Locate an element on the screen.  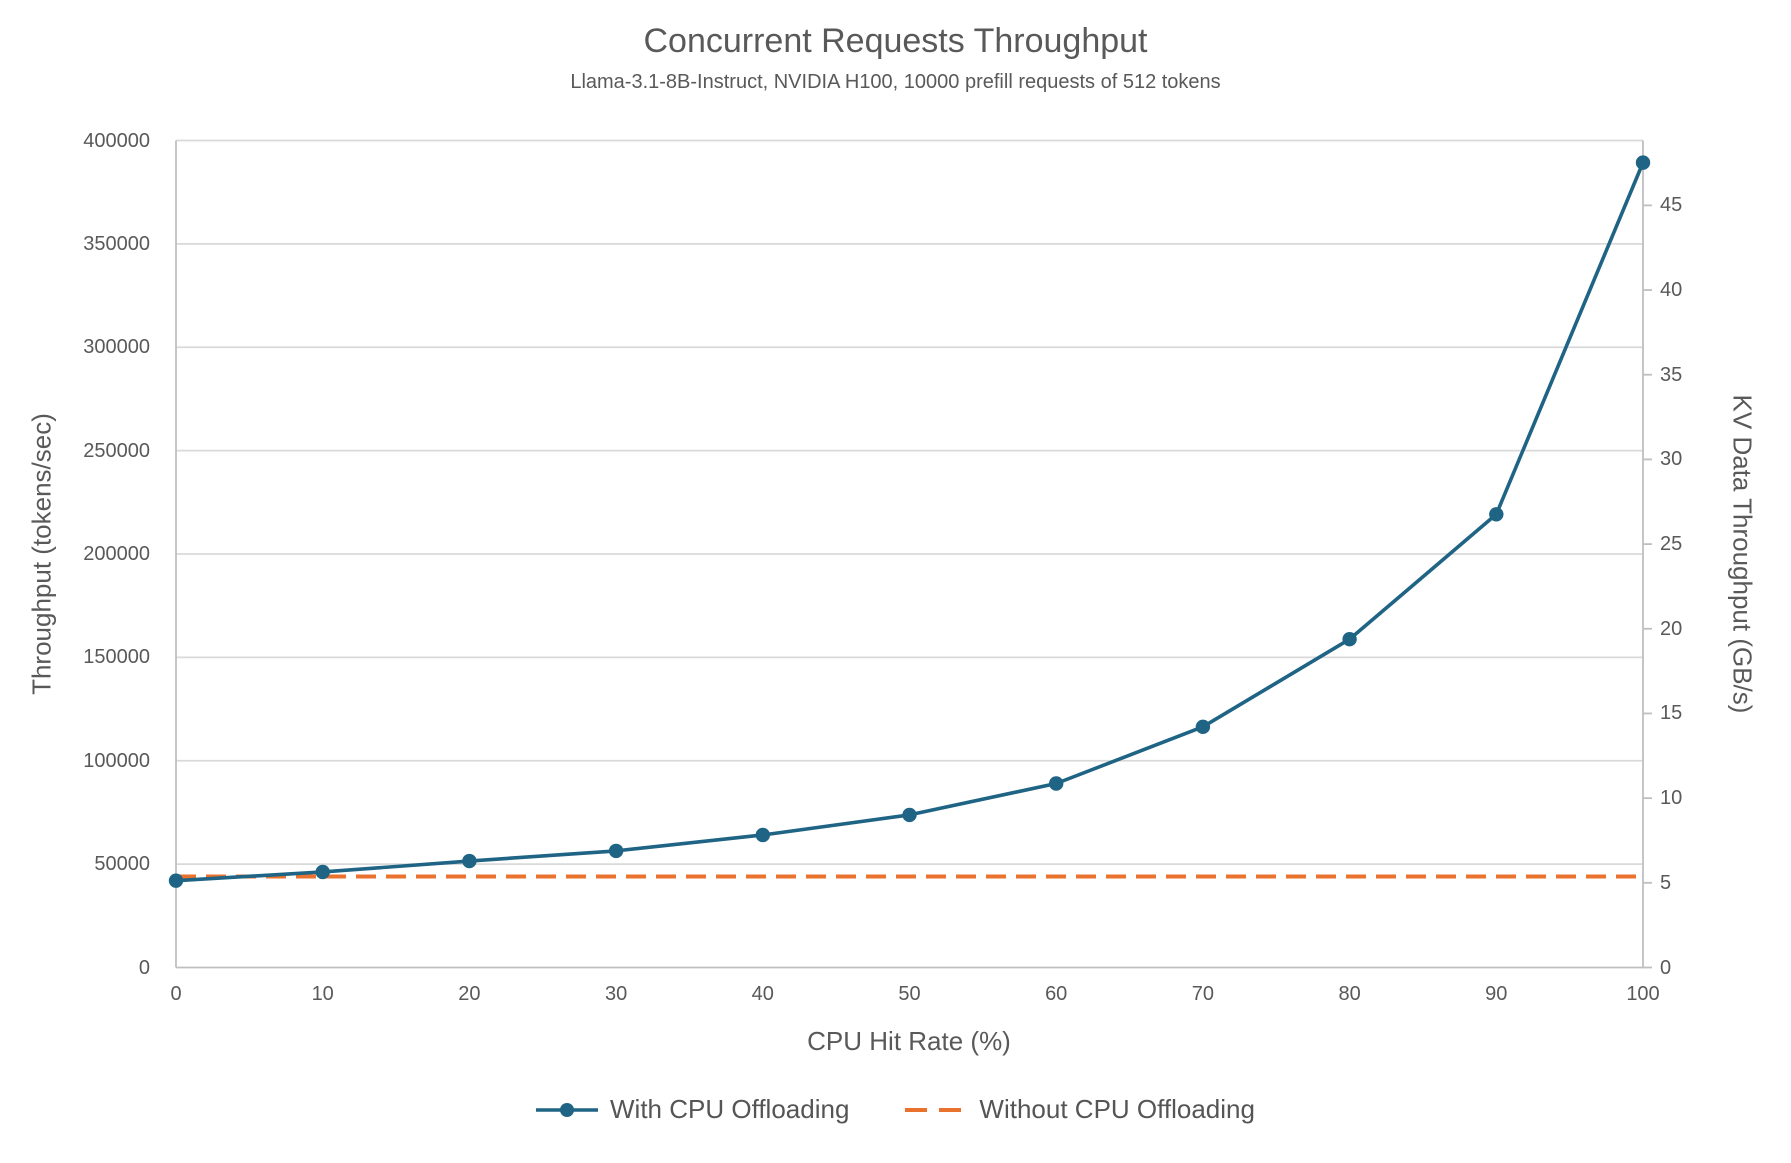
x-axis-title: CPU Hit Rate (%) is located at coordinates (909, 1041).